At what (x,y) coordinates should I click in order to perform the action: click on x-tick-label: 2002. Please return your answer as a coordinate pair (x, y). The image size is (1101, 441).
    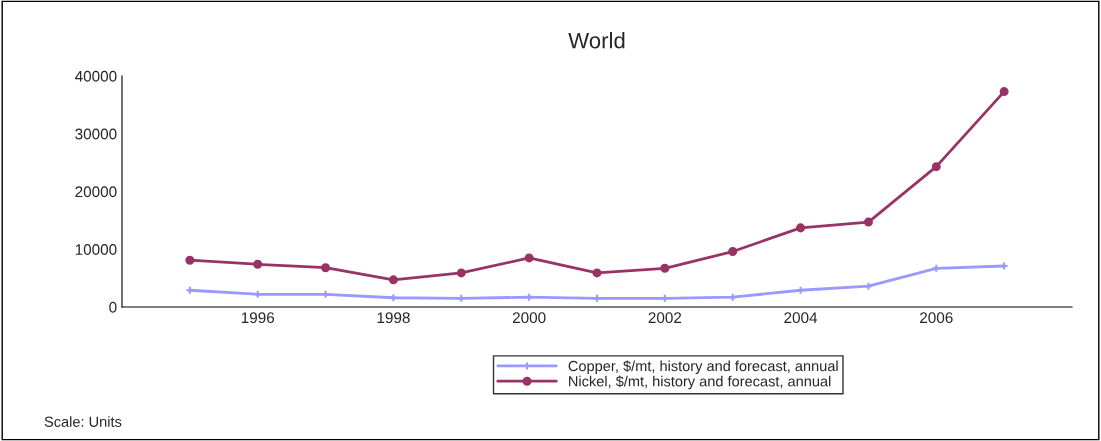
    Looking at the image, I should click on (665, 318).